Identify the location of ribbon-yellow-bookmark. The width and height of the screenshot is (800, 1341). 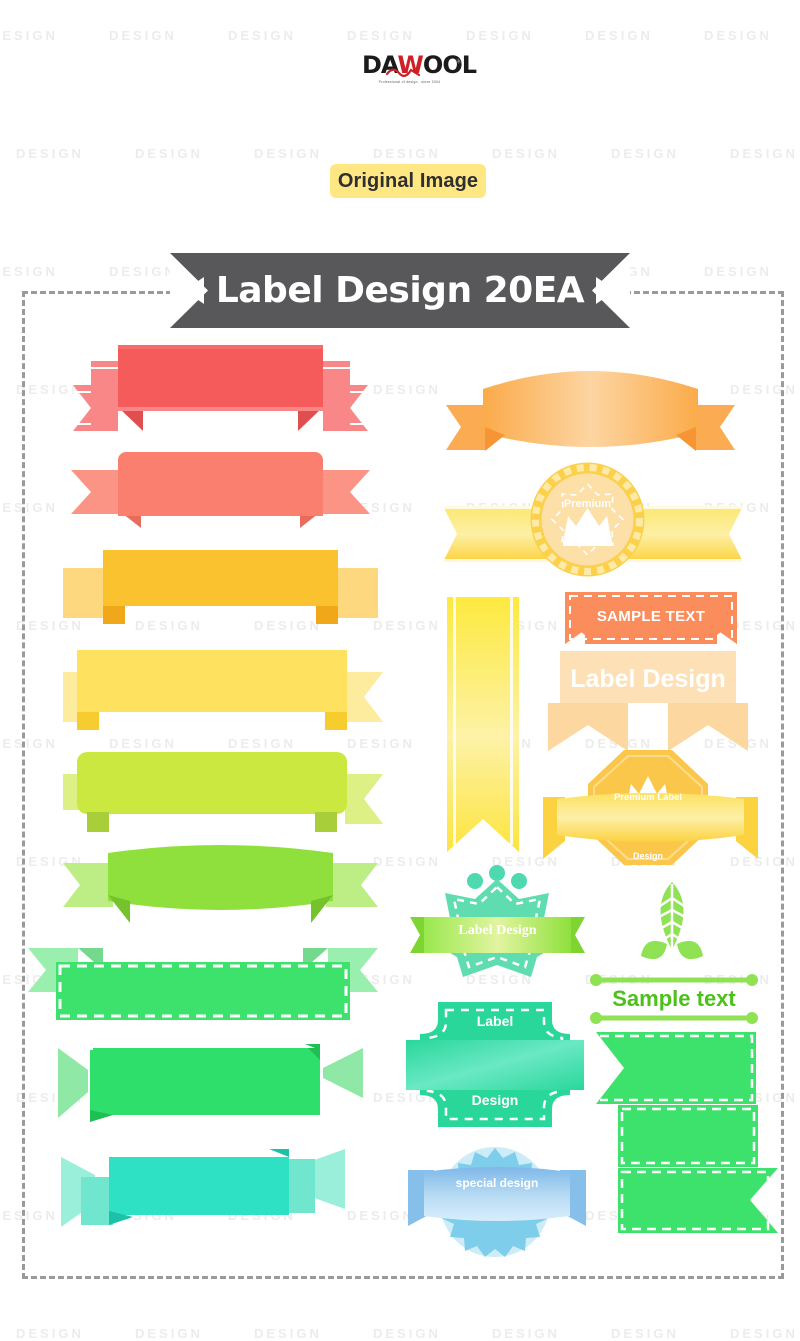
(483, 724).